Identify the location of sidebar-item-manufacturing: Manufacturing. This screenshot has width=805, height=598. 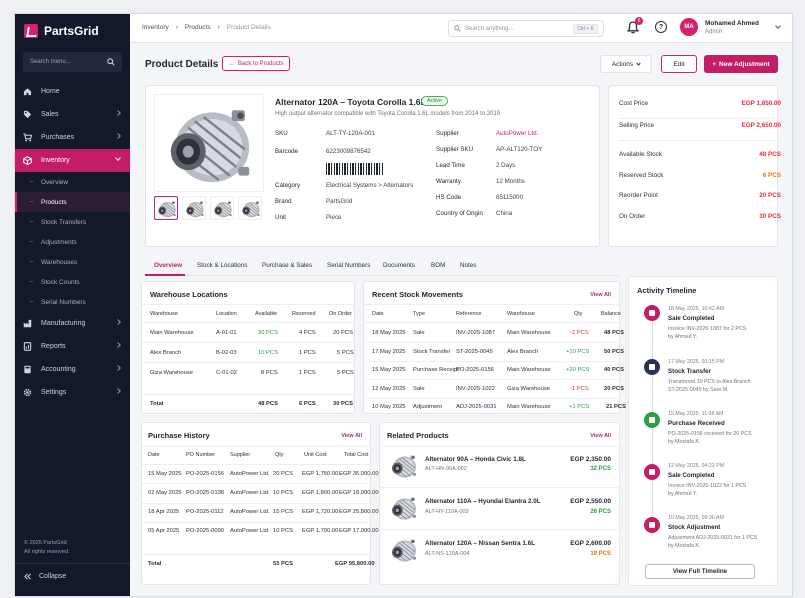
(72, 323).